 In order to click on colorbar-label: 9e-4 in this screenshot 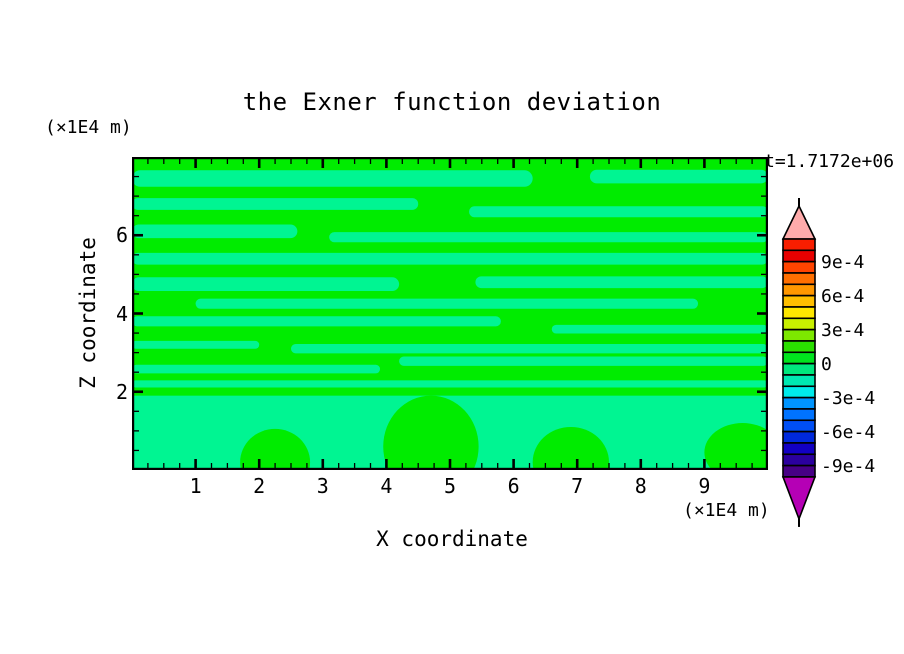, I will do `click(843, 262)`.